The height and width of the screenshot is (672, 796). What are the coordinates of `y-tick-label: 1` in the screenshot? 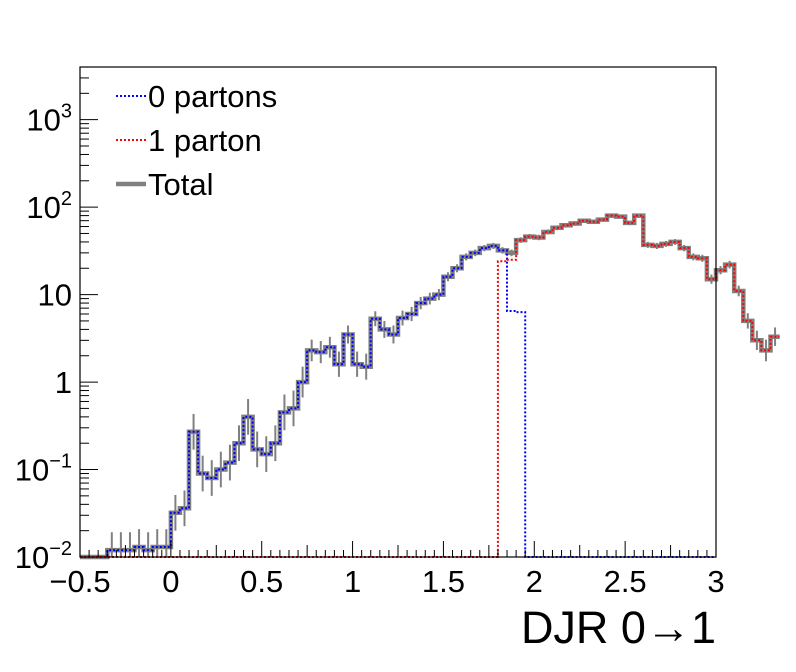 It's located at (63, 382).